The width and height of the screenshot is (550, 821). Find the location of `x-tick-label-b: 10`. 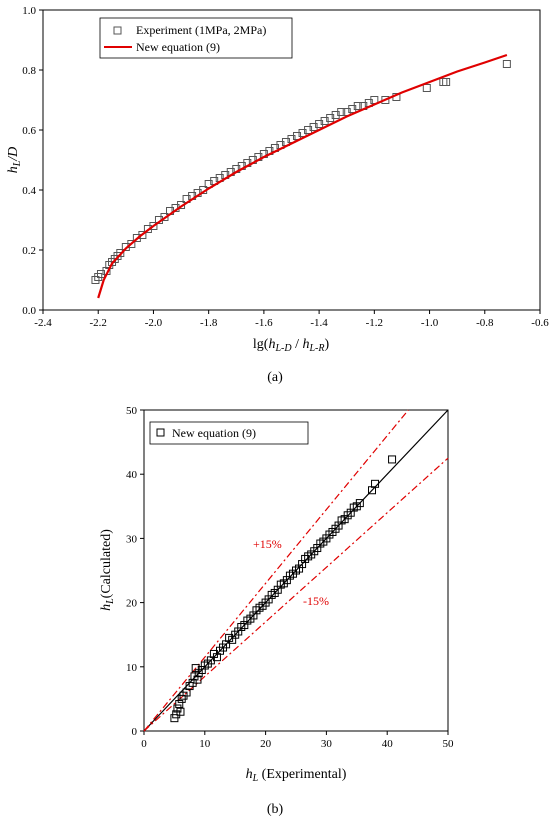

x-tick-label-b: 10 is located at coordinates (205, 744).